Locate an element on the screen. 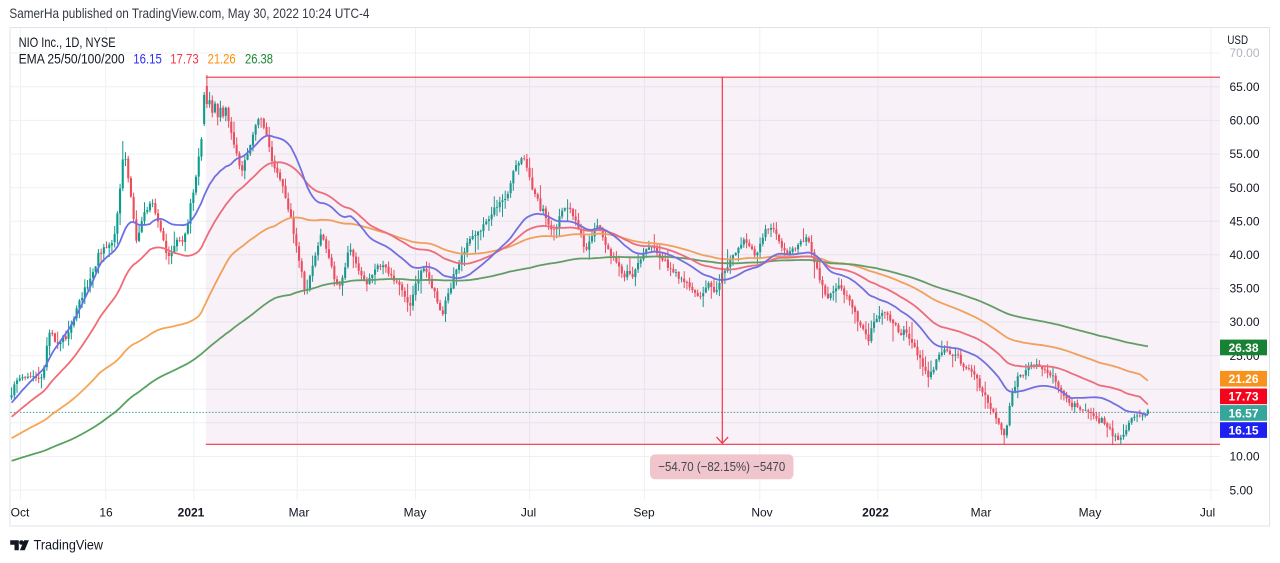  svg-text: Oct is located at coordinates (20, 513).